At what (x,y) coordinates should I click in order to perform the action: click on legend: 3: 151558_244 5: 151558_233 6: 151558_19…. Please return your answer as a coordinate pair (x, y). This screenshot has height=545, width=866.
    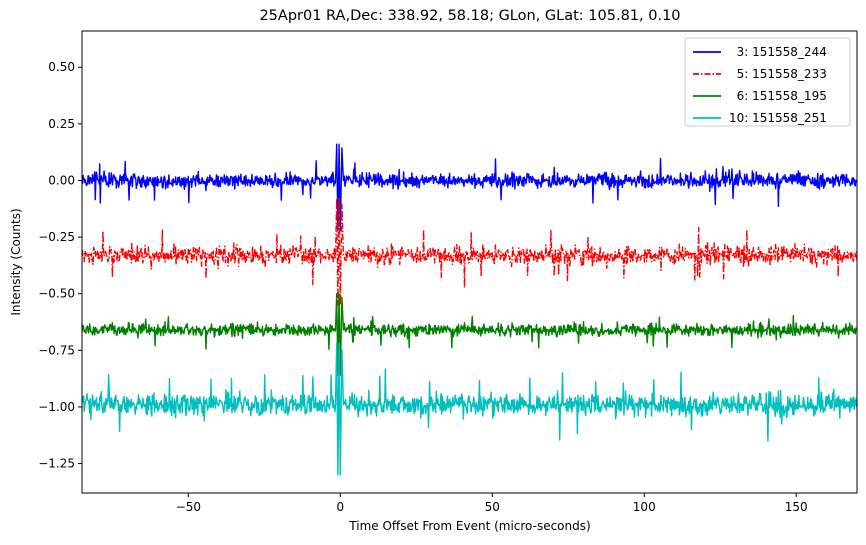
    Looking at the image, I should click on (767, 82).